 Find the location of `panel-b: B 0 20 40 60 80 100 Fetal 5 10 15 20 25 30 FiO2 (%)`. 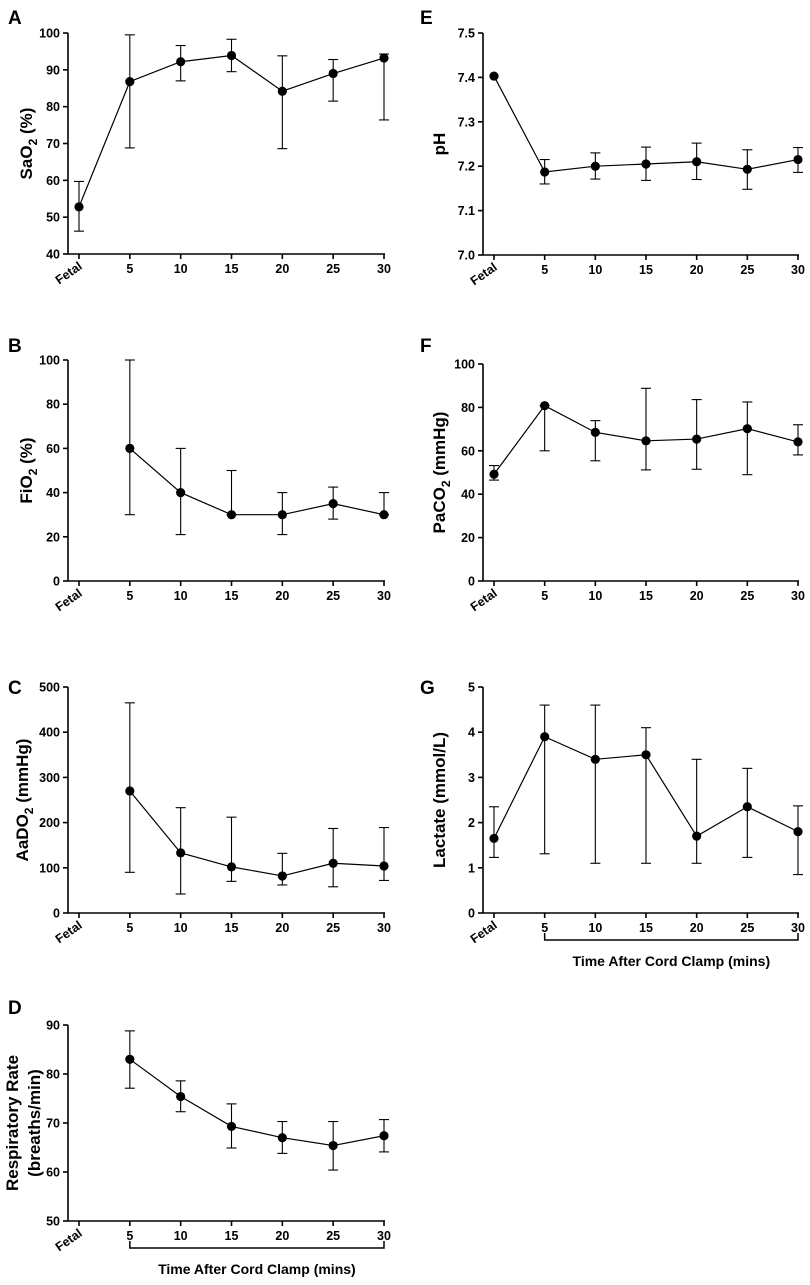

panel-b: B 0 20 40 60 80 100 Fetal 5 10 15 20 25 30 FiO2 (%) is located at coordinates (199, 475).